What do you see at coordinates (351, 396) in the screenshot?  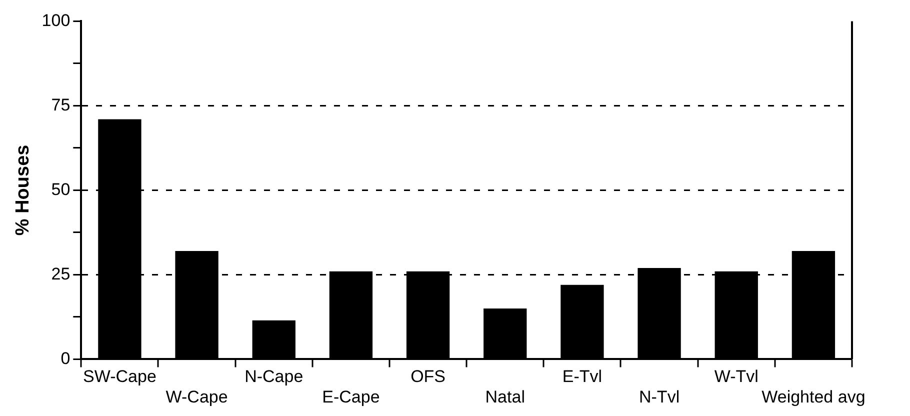 I see `x-tick-label: E-Cape` at bounding box center [351, 396].